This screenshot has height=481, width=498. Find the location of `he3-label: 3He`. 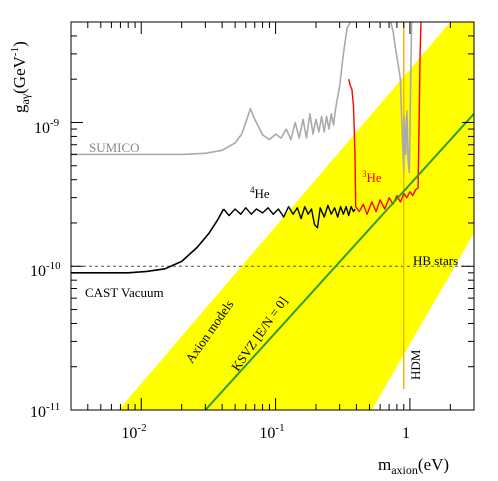

he3-label: 3He is located at coordinates (372, 177).